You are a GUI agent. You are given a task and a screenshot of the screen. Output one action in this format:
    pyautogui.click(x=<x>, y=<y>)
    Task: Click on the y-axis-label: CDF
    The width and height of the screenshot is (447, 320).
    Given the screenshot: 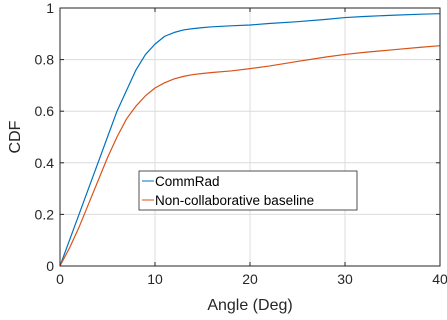 What is the action you would take?
    pyautogui.click(x=15, y=136)
    